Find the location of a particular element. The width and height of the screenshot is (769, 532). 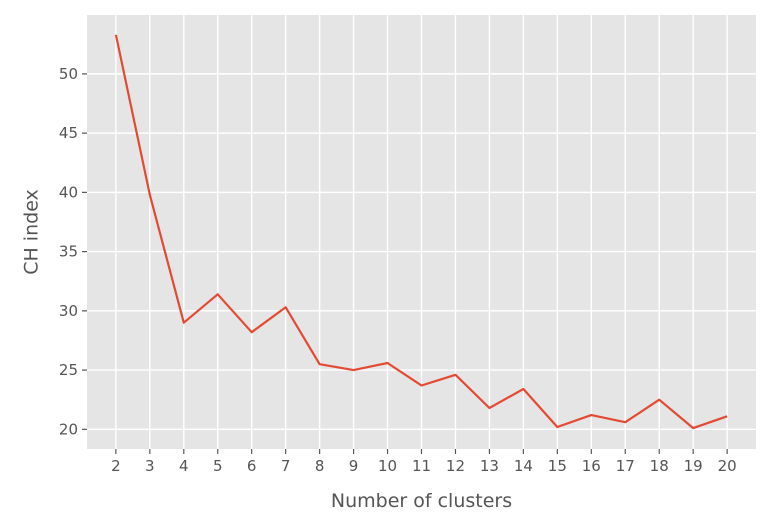

x-tick-label: 15 is located at coordinates (557, 466).